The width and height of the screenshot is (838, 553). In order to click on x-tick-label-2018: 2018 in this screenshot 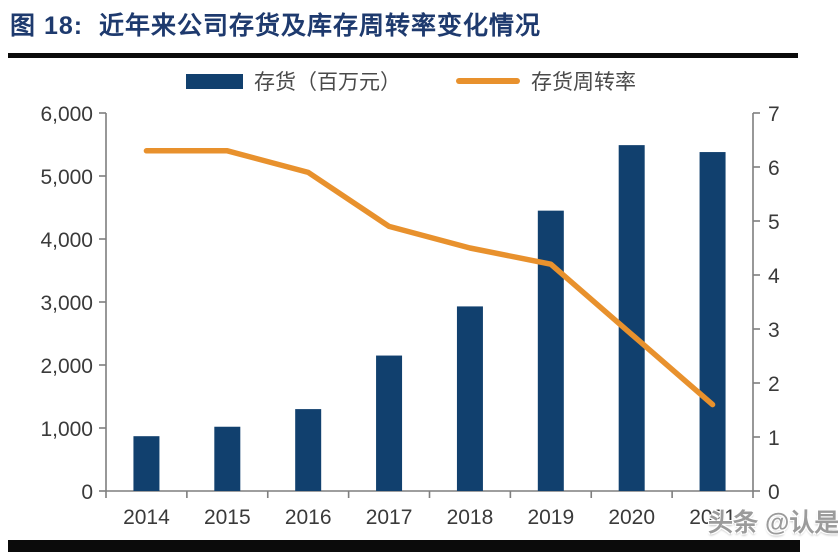, I will do `click(470, 517)`.